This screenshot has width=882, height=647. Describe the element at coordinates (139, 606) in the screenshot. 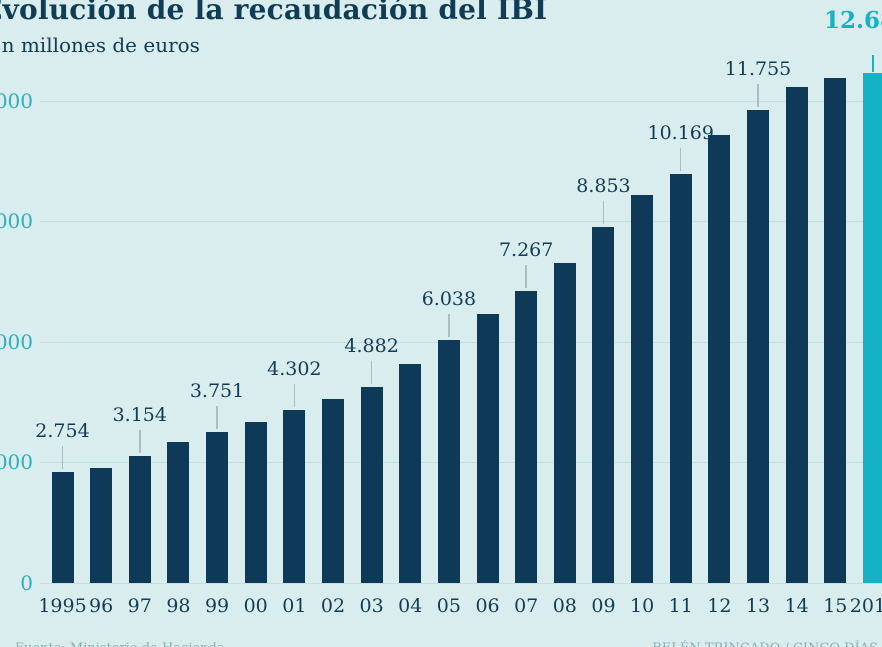

I see `x-axis-label-97: 97` at that location.